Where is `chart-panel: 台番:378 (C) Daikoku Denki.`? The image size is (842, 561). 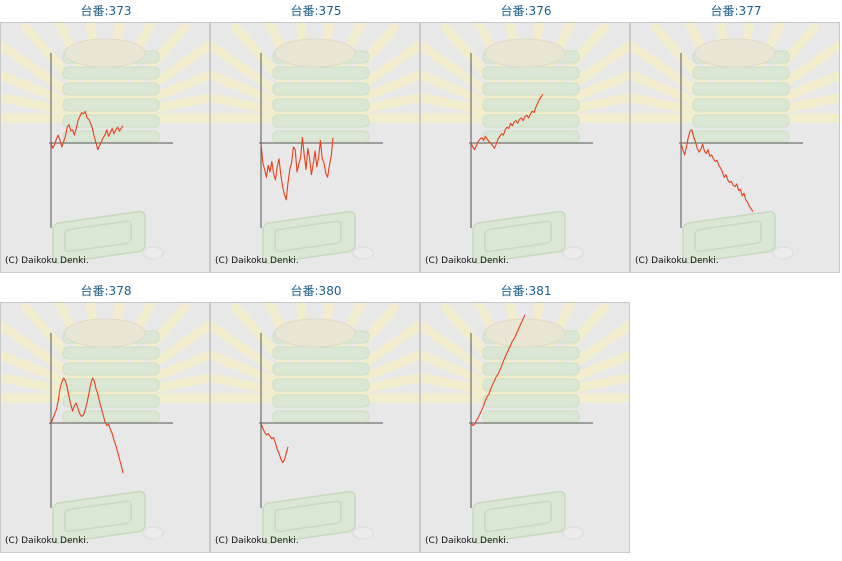 chart-panel: 台番:378 (C) Daikoku Denki. is located at coordinates (106, 417).